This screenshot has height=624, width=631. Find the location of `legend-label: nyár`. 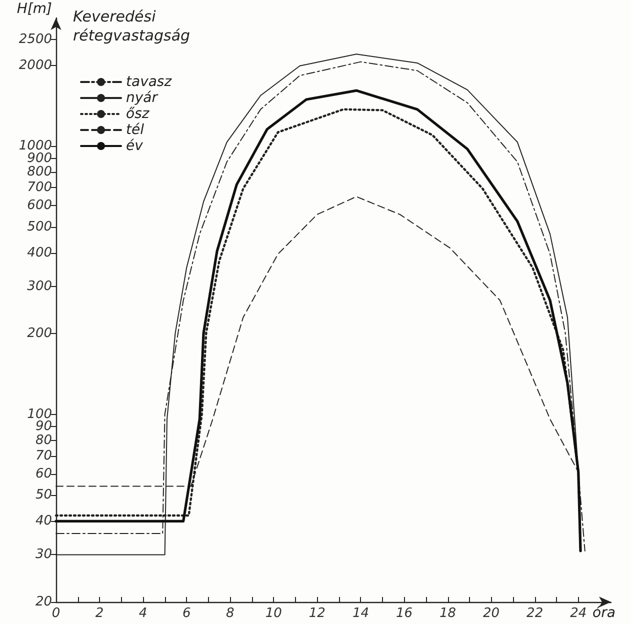

legend-label: nyár is located at coordinates (142, 98).